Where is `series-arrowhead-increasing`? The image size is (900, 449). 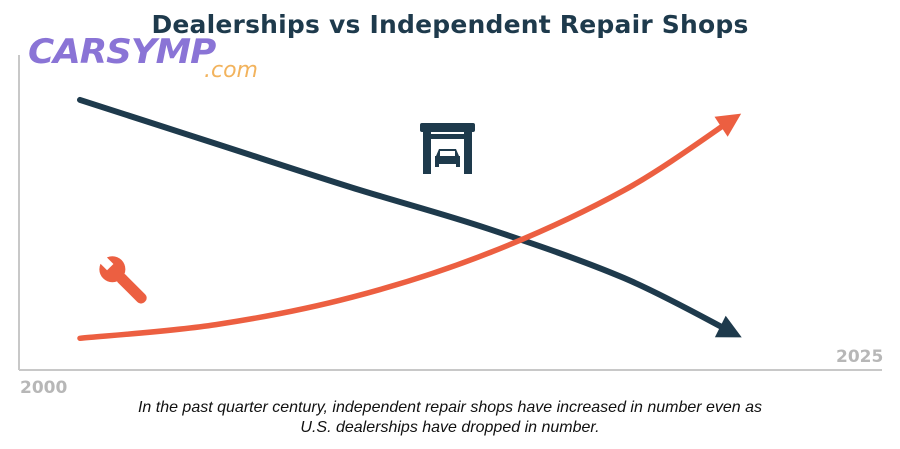 series-arrowhead-increasing is located at coordinates (728, 125).